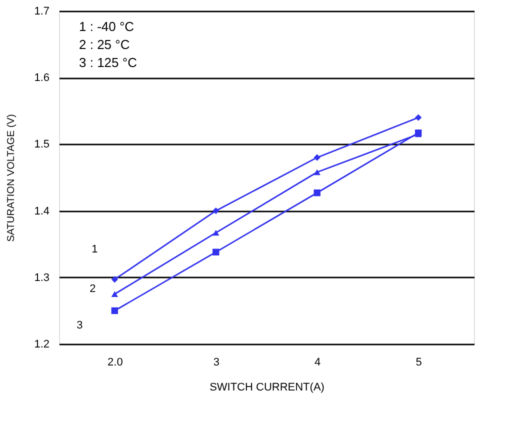  What do you see at coordinates (79, 326) in the screenshot?
I see `text: 3` at bounding box center [79, 326].